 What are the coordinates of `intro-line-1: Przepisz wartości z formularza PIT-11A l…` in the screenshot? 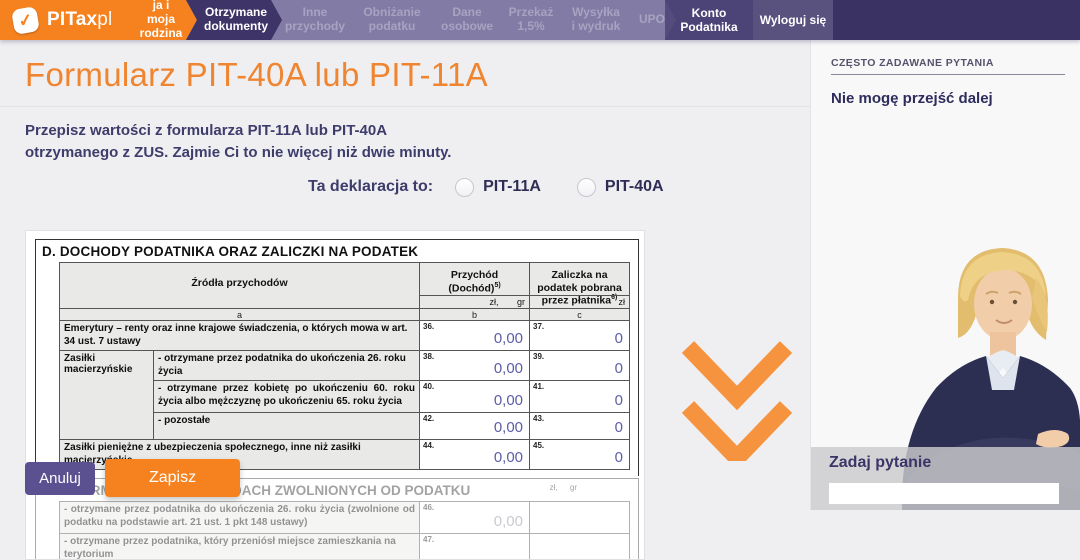 It's located at (238, 131).